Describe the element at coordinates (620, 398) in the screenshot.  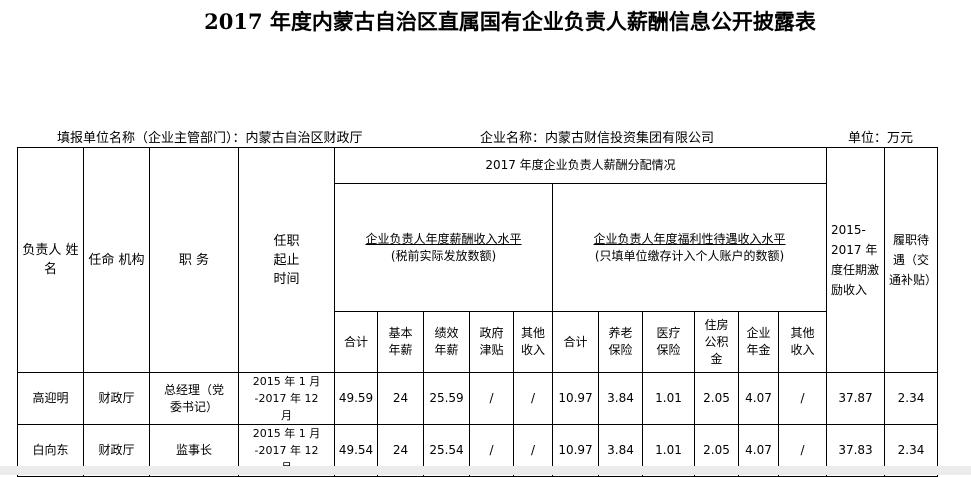
I see `cell-value: 3.84` at that location.